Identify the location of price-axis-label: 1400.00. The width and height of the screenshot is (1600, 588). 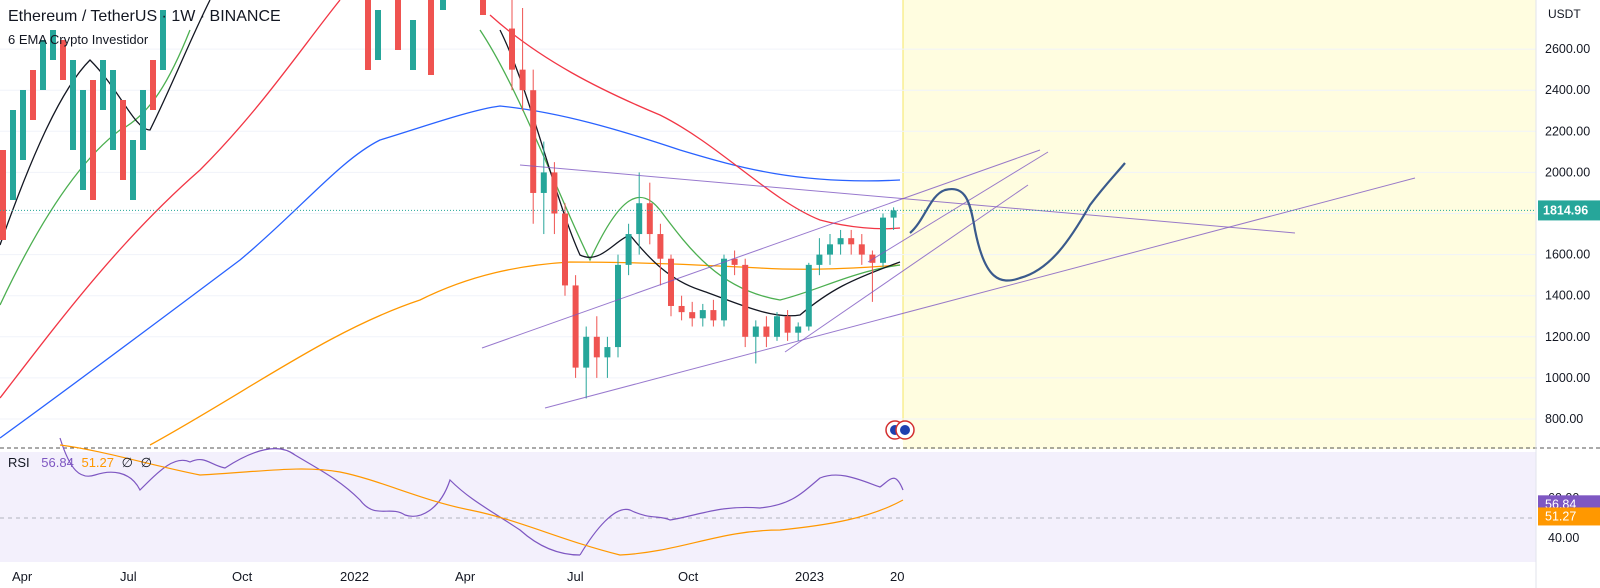
(1567, 296).